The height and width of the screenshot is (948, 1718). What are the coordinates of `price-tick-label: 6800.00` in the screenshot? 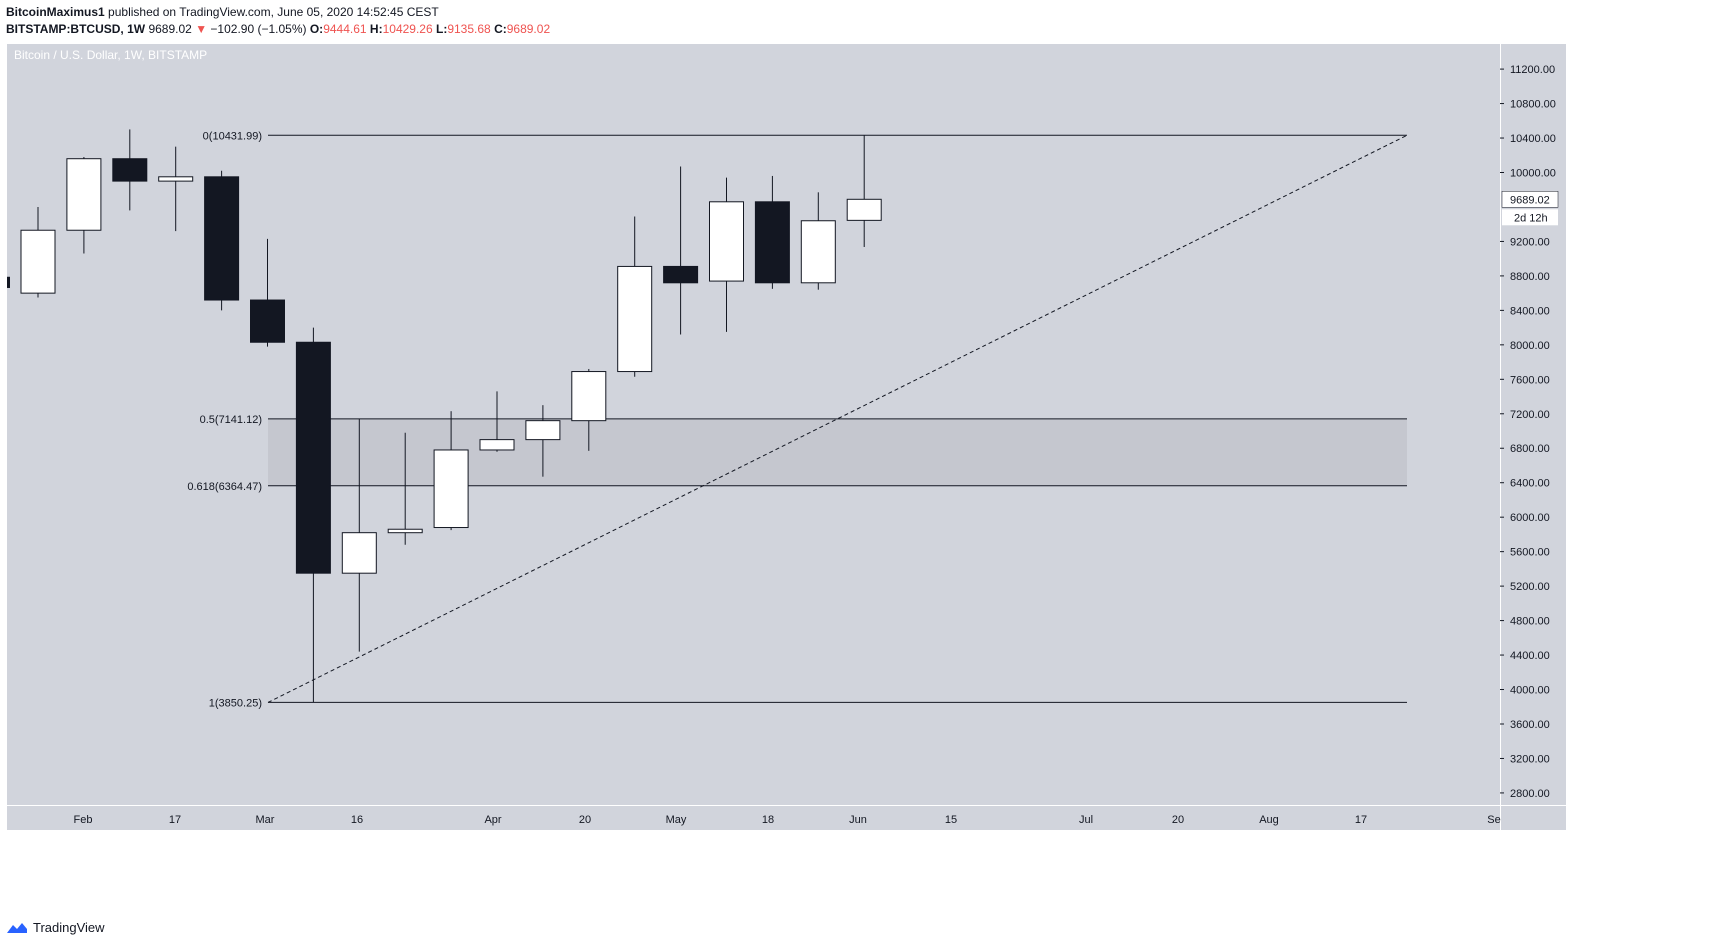 It's located at (1530, 449).